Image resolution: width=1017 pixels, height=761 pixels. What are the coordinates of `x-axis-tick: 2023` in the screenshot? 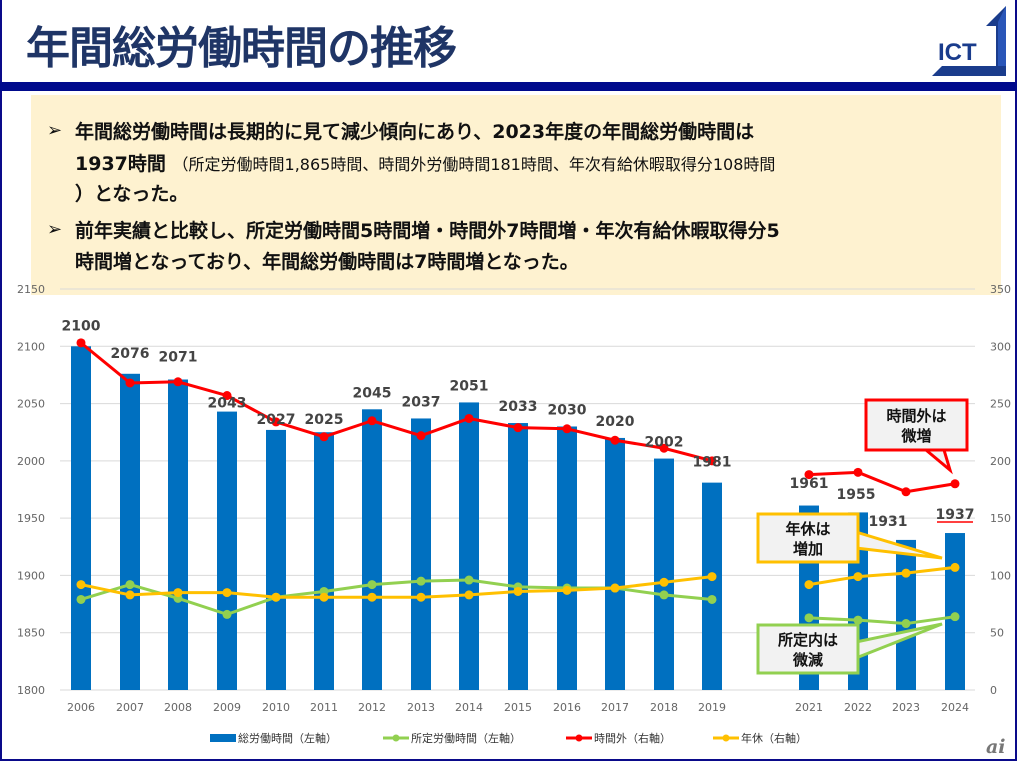 It's located at (906, 707).